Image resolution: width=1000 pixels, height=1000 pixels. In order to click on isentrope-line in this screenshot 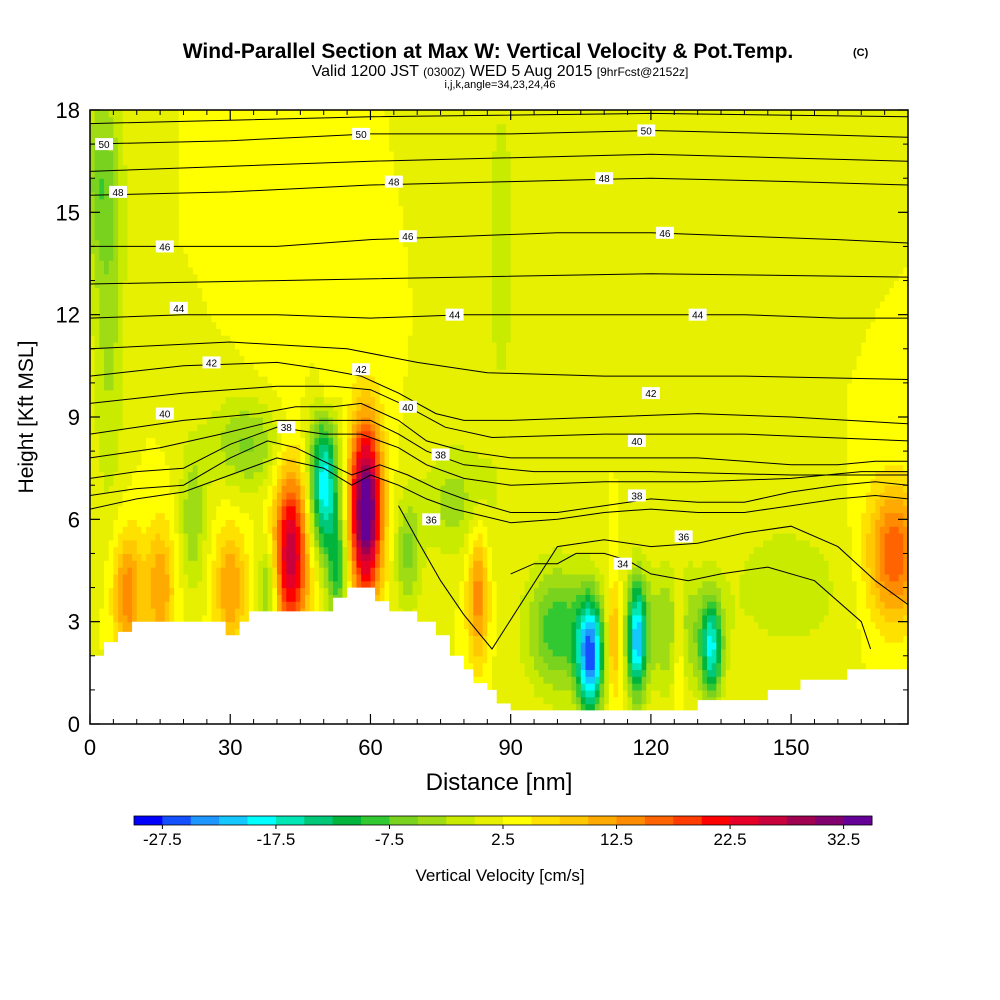, I will do `click(499, 490)`.